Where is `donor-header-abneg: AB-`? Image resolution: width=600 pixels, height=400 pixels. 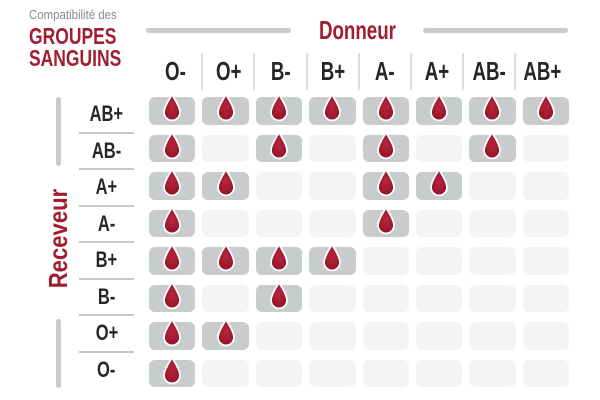
donor-header-abneg: AB- is located at coordinates (488, 71).